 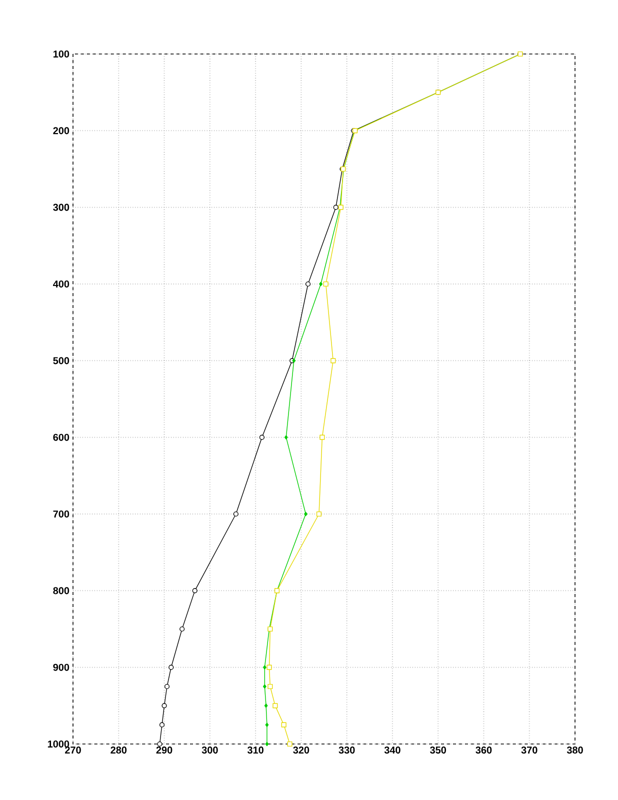 What do you see at coordinates (574, 750) in the screenshot?
I see `x-tick-label: 380` at bounding box center [574, 750].